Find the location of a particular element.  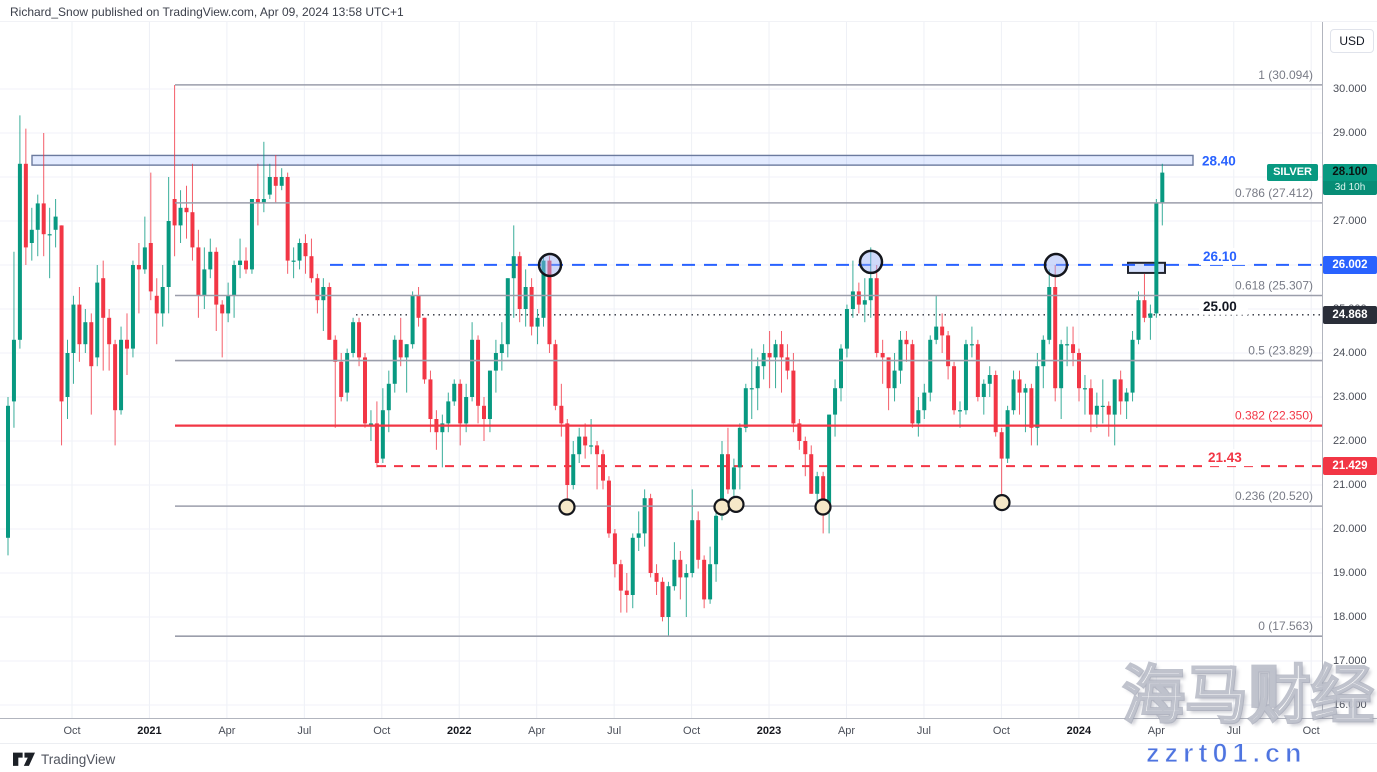

fib-level-label: 0 (17.563) is located at coordinates (1285, 626).